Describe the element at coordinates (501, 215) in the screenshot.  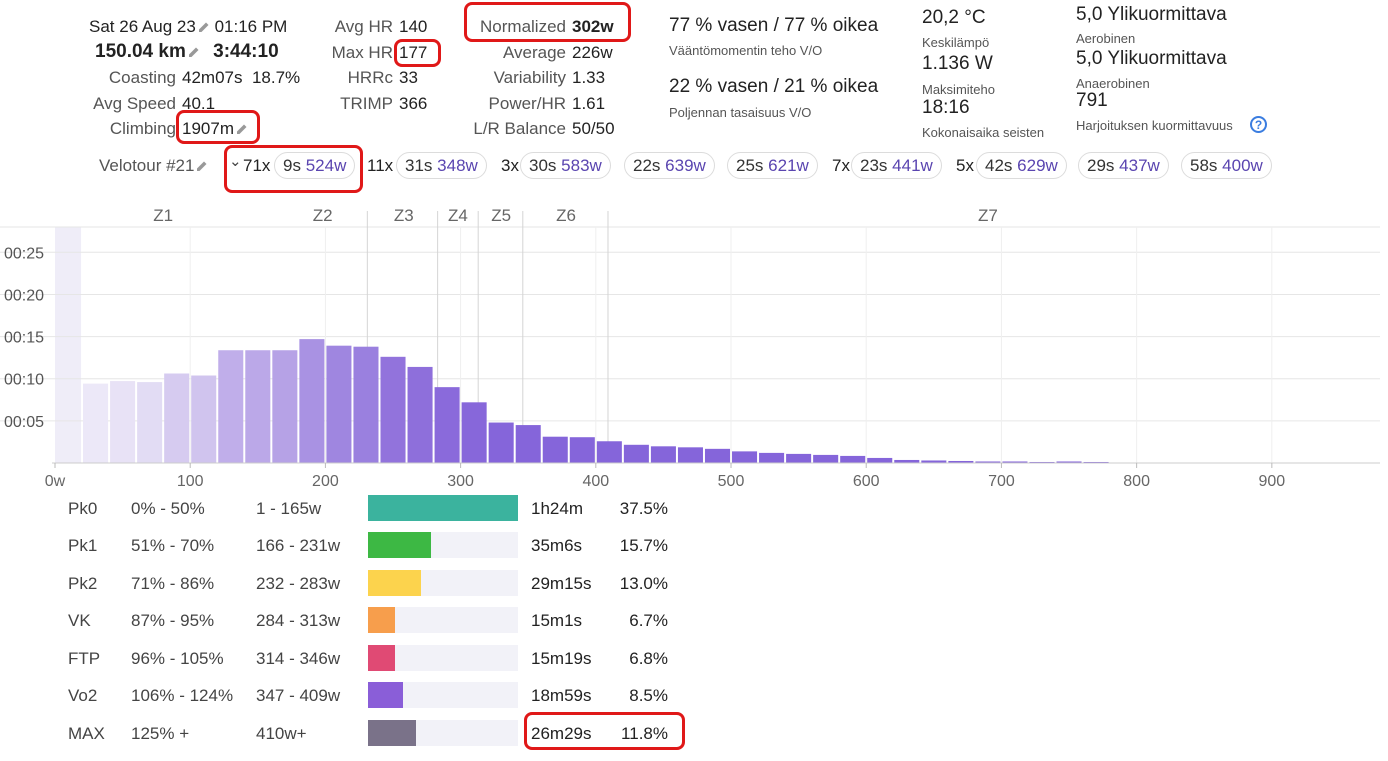
I see `zone-label: Z5` at that location.